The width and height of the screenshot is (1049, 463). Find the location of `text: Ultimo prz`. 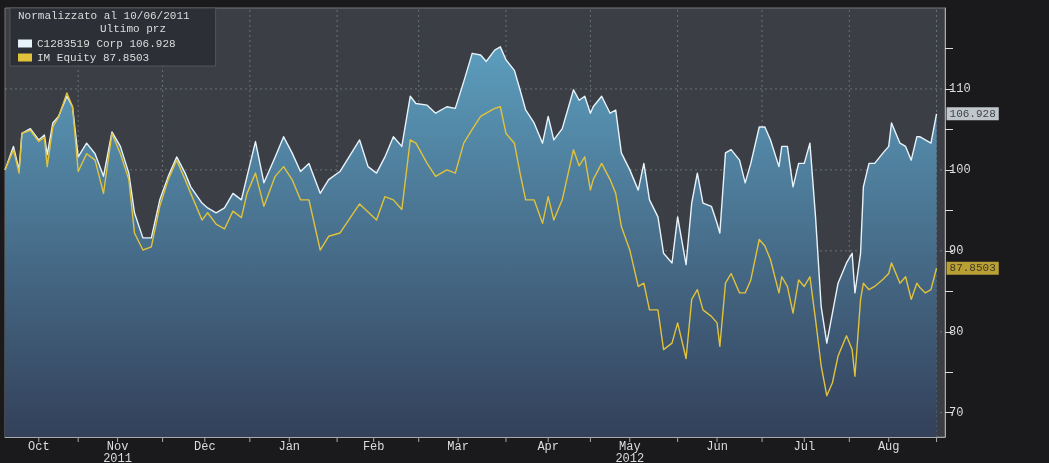

text: Ultimo prz is located at coordinates (133, 28).